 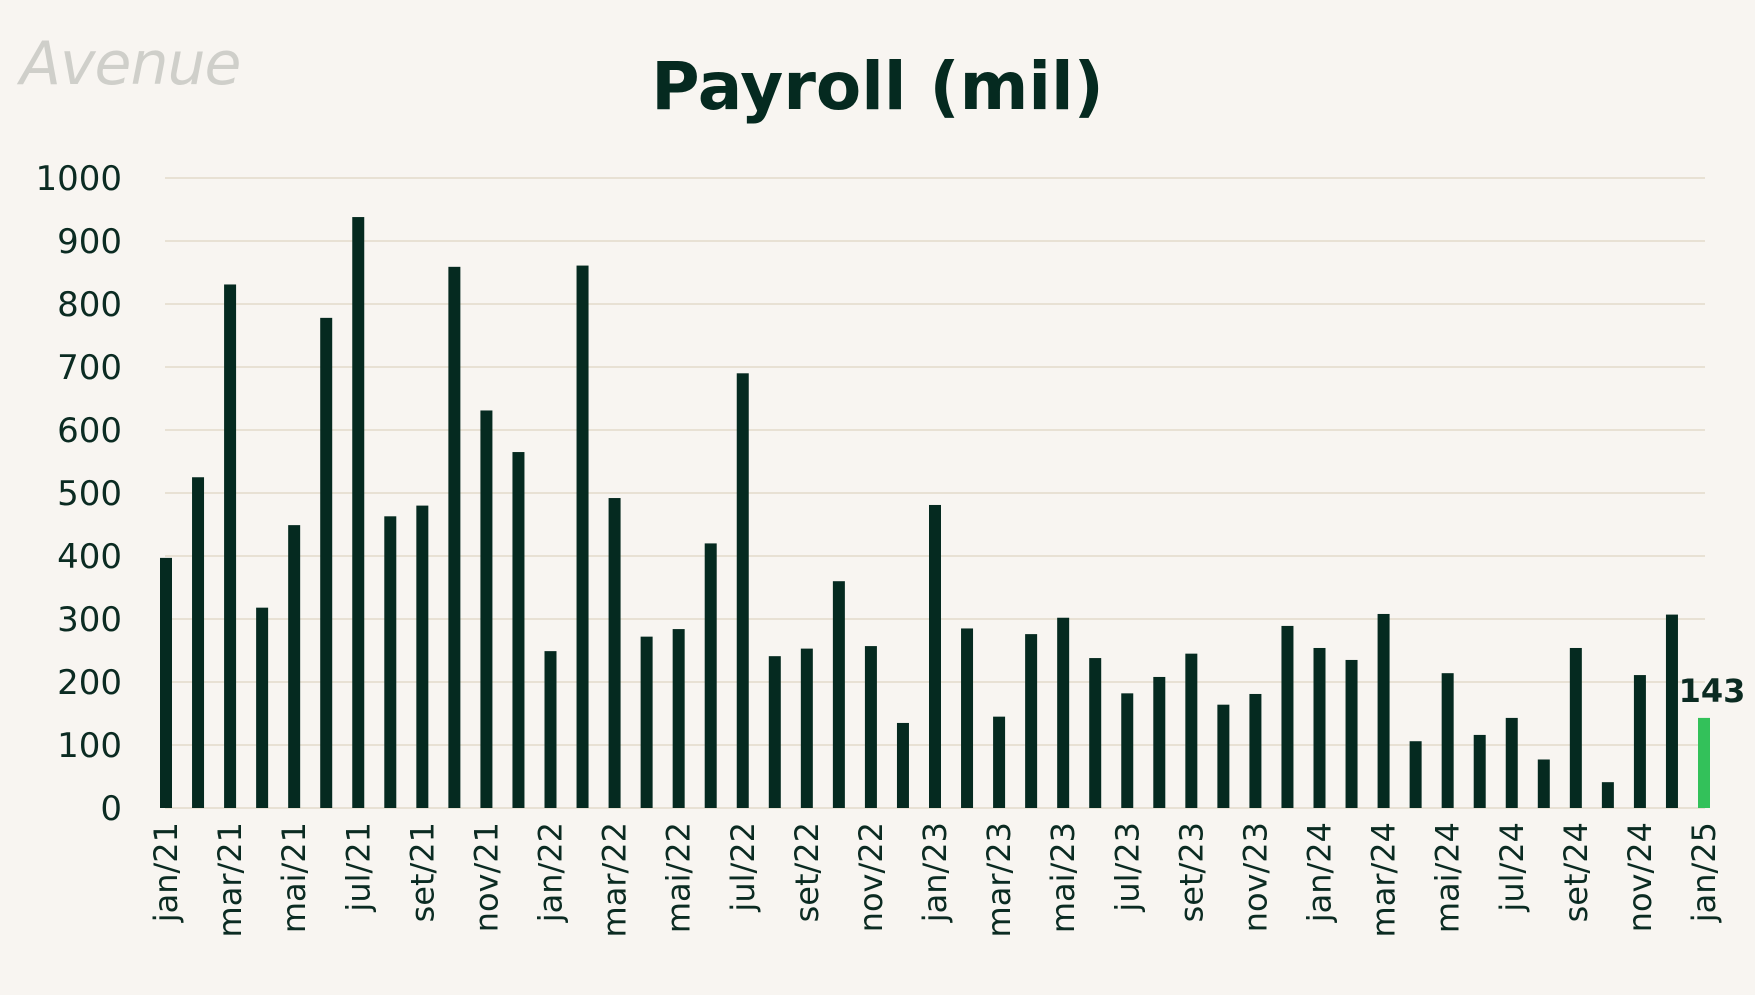 I want to click on x-tick-label: nov/23, so click(x=1255, y=877).